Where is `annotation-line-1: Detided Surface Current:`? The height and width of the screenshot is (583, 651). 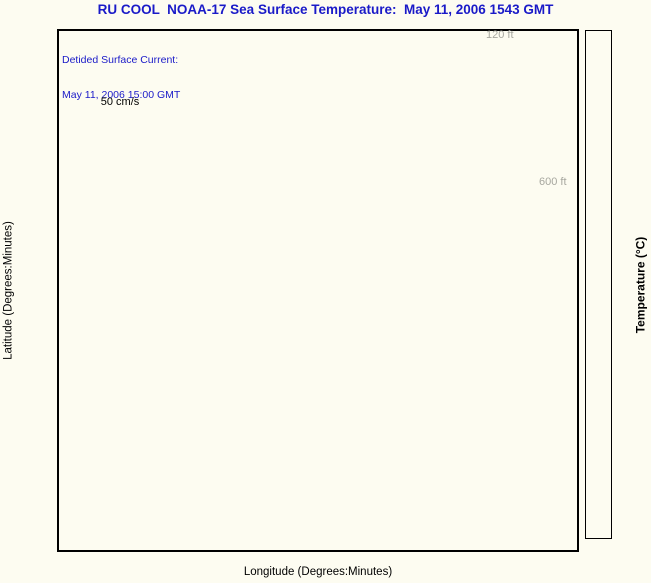
annotation-line-1: Detided Surface Current: is located at coordinates (120, 60).